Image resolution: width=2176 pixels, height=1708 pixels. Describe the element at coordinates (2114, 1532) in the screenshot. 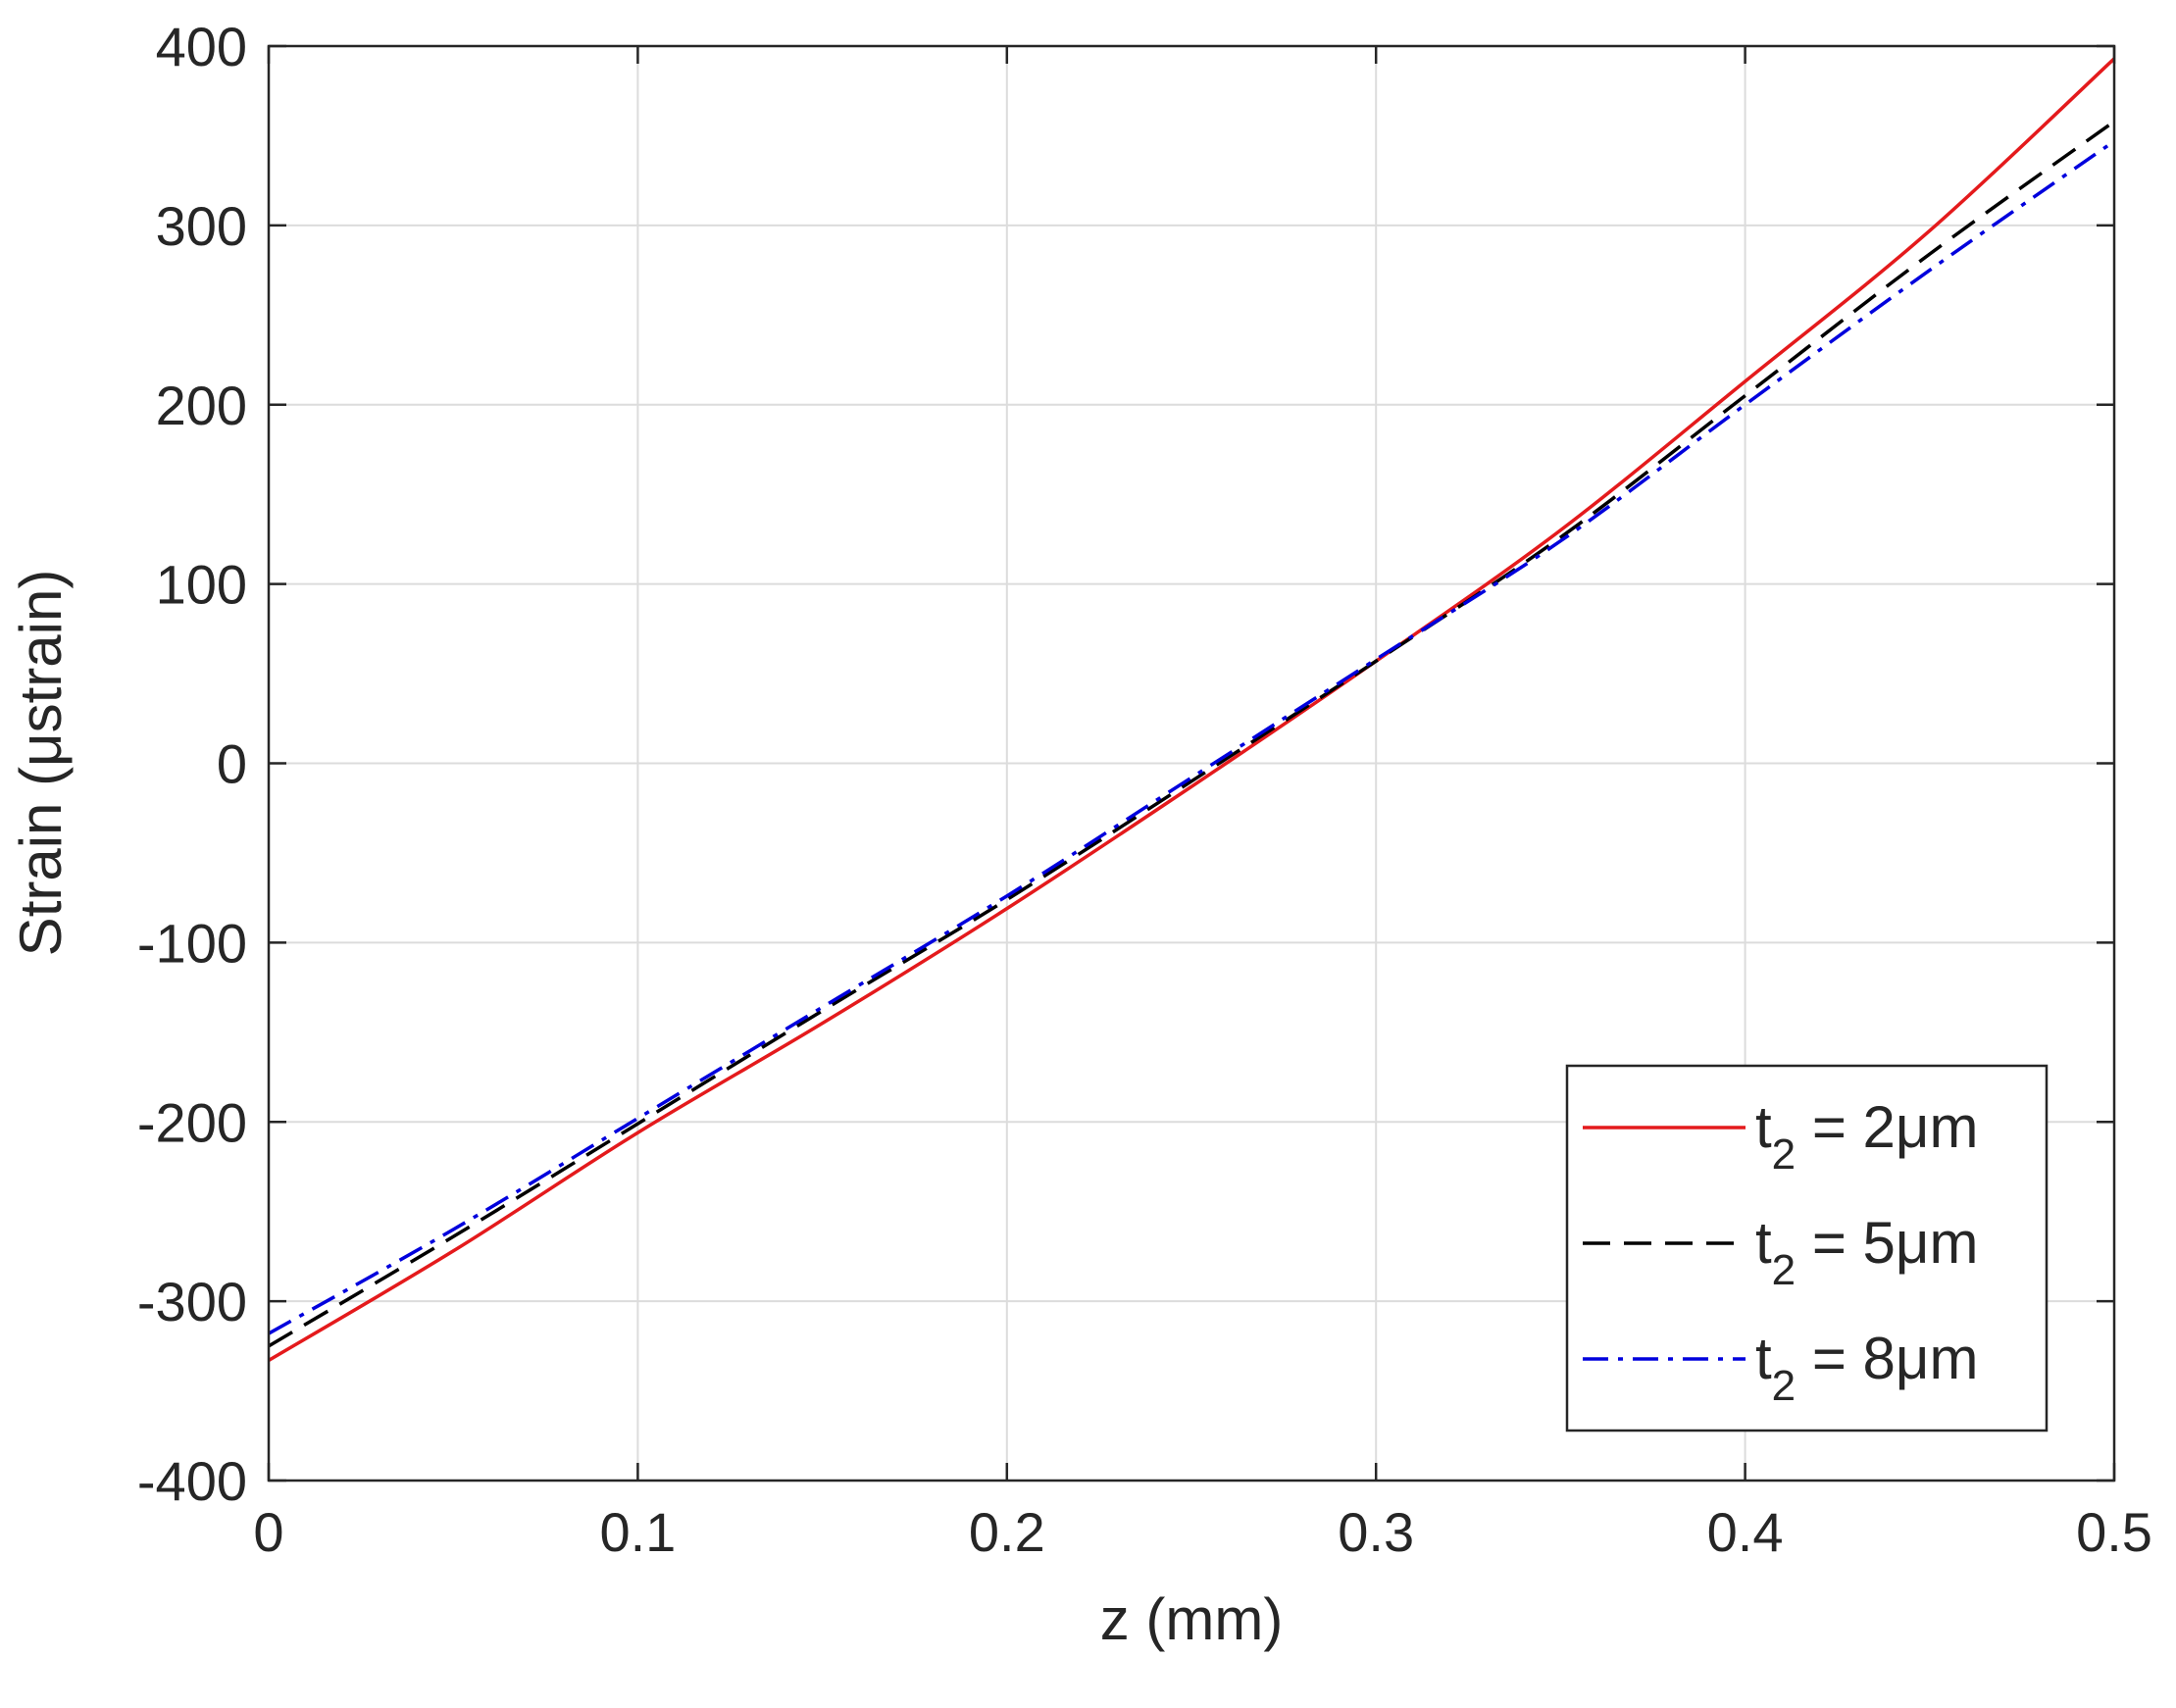

I see `x-tick-label: 0.5` at that location.